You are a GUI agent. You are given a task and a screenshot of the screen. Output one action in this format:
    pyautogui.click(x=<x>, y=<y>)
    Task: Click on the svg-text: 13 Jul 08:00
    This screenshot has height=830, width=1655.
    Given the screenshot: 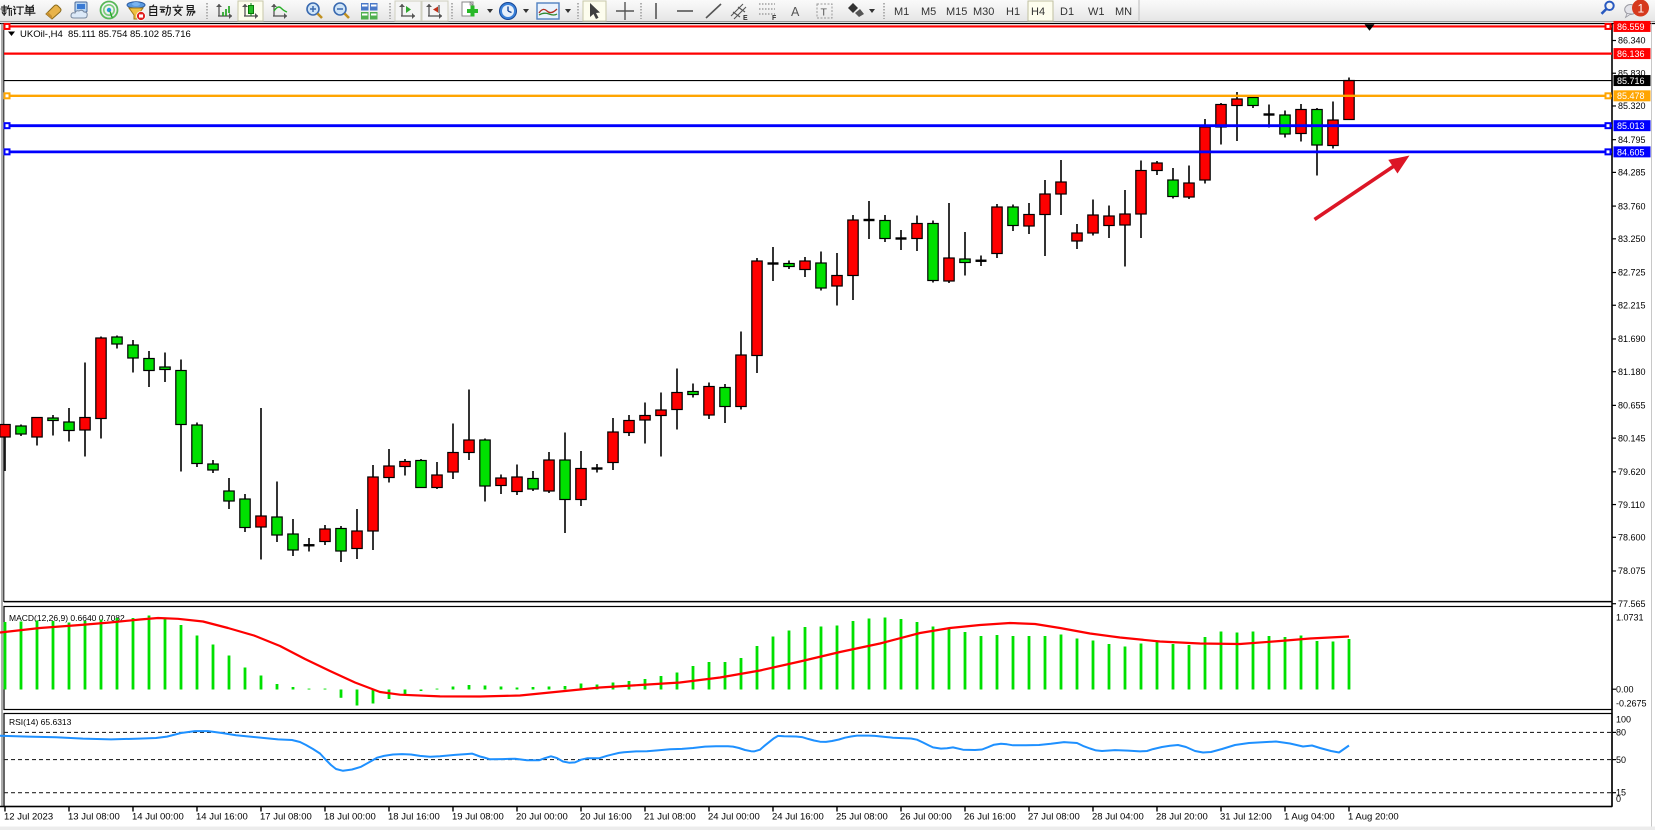 What is the action you would take?
    pyautogui.click(x=94, y=817)
    